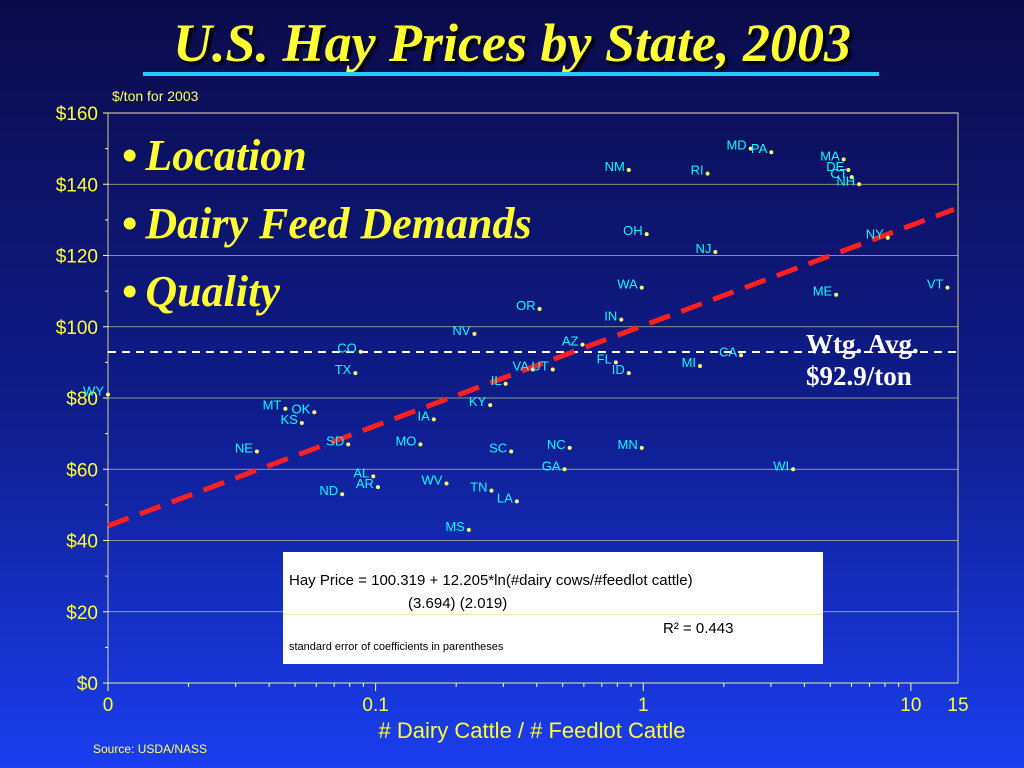  I want to click on state-label: MN, so click(628, 444).